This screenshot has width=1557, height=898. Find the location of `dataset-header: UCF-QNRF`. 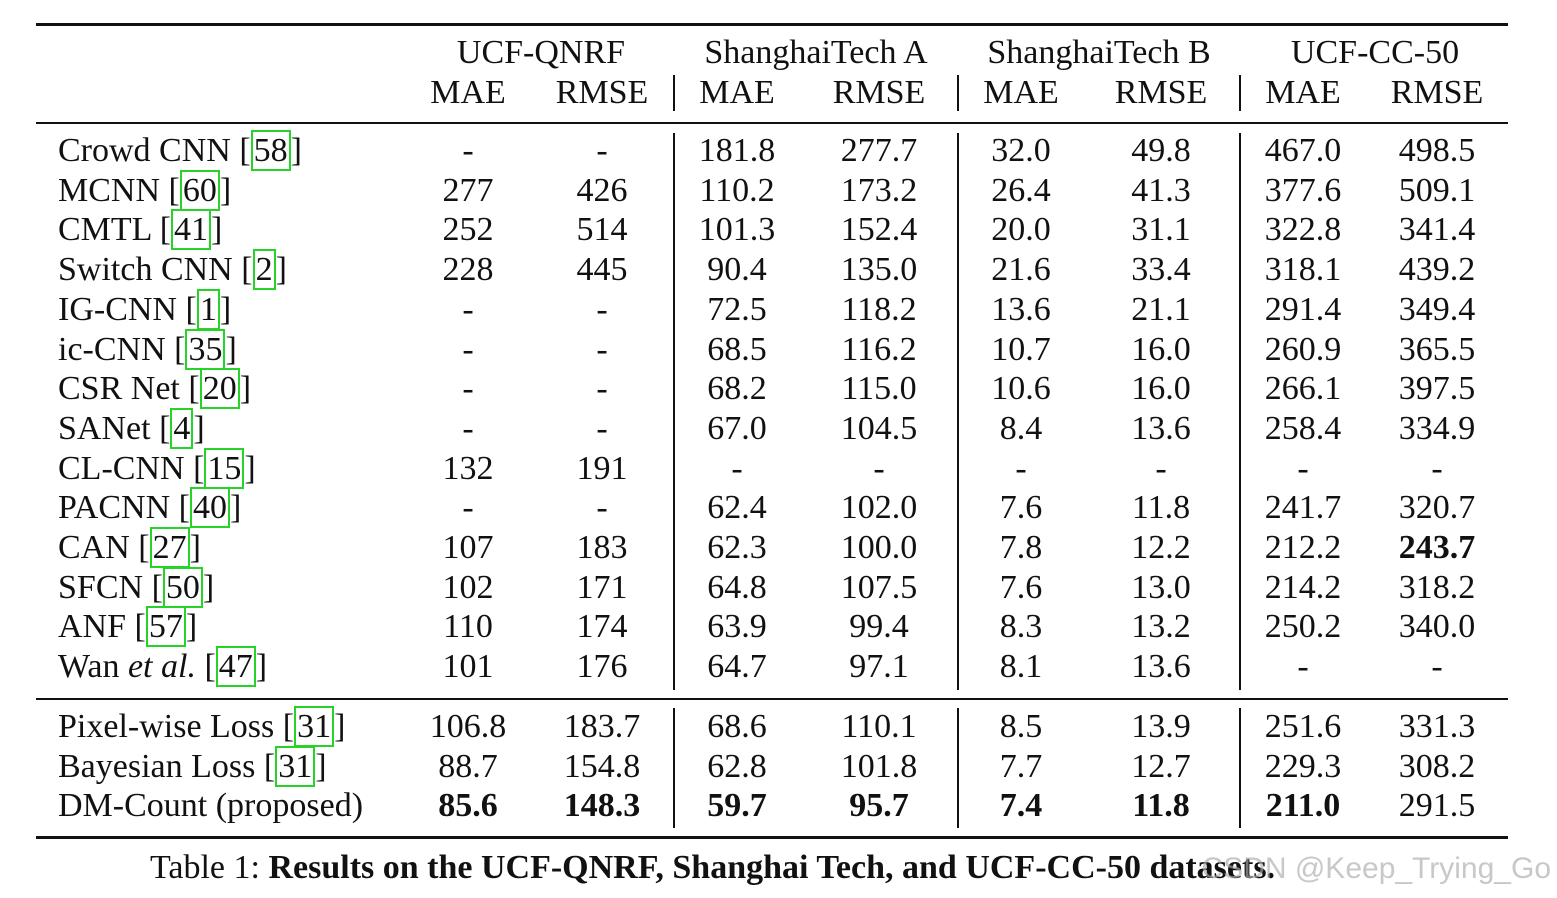

dataset-header: UCF-QNRF is located at coordinates (541, 52).